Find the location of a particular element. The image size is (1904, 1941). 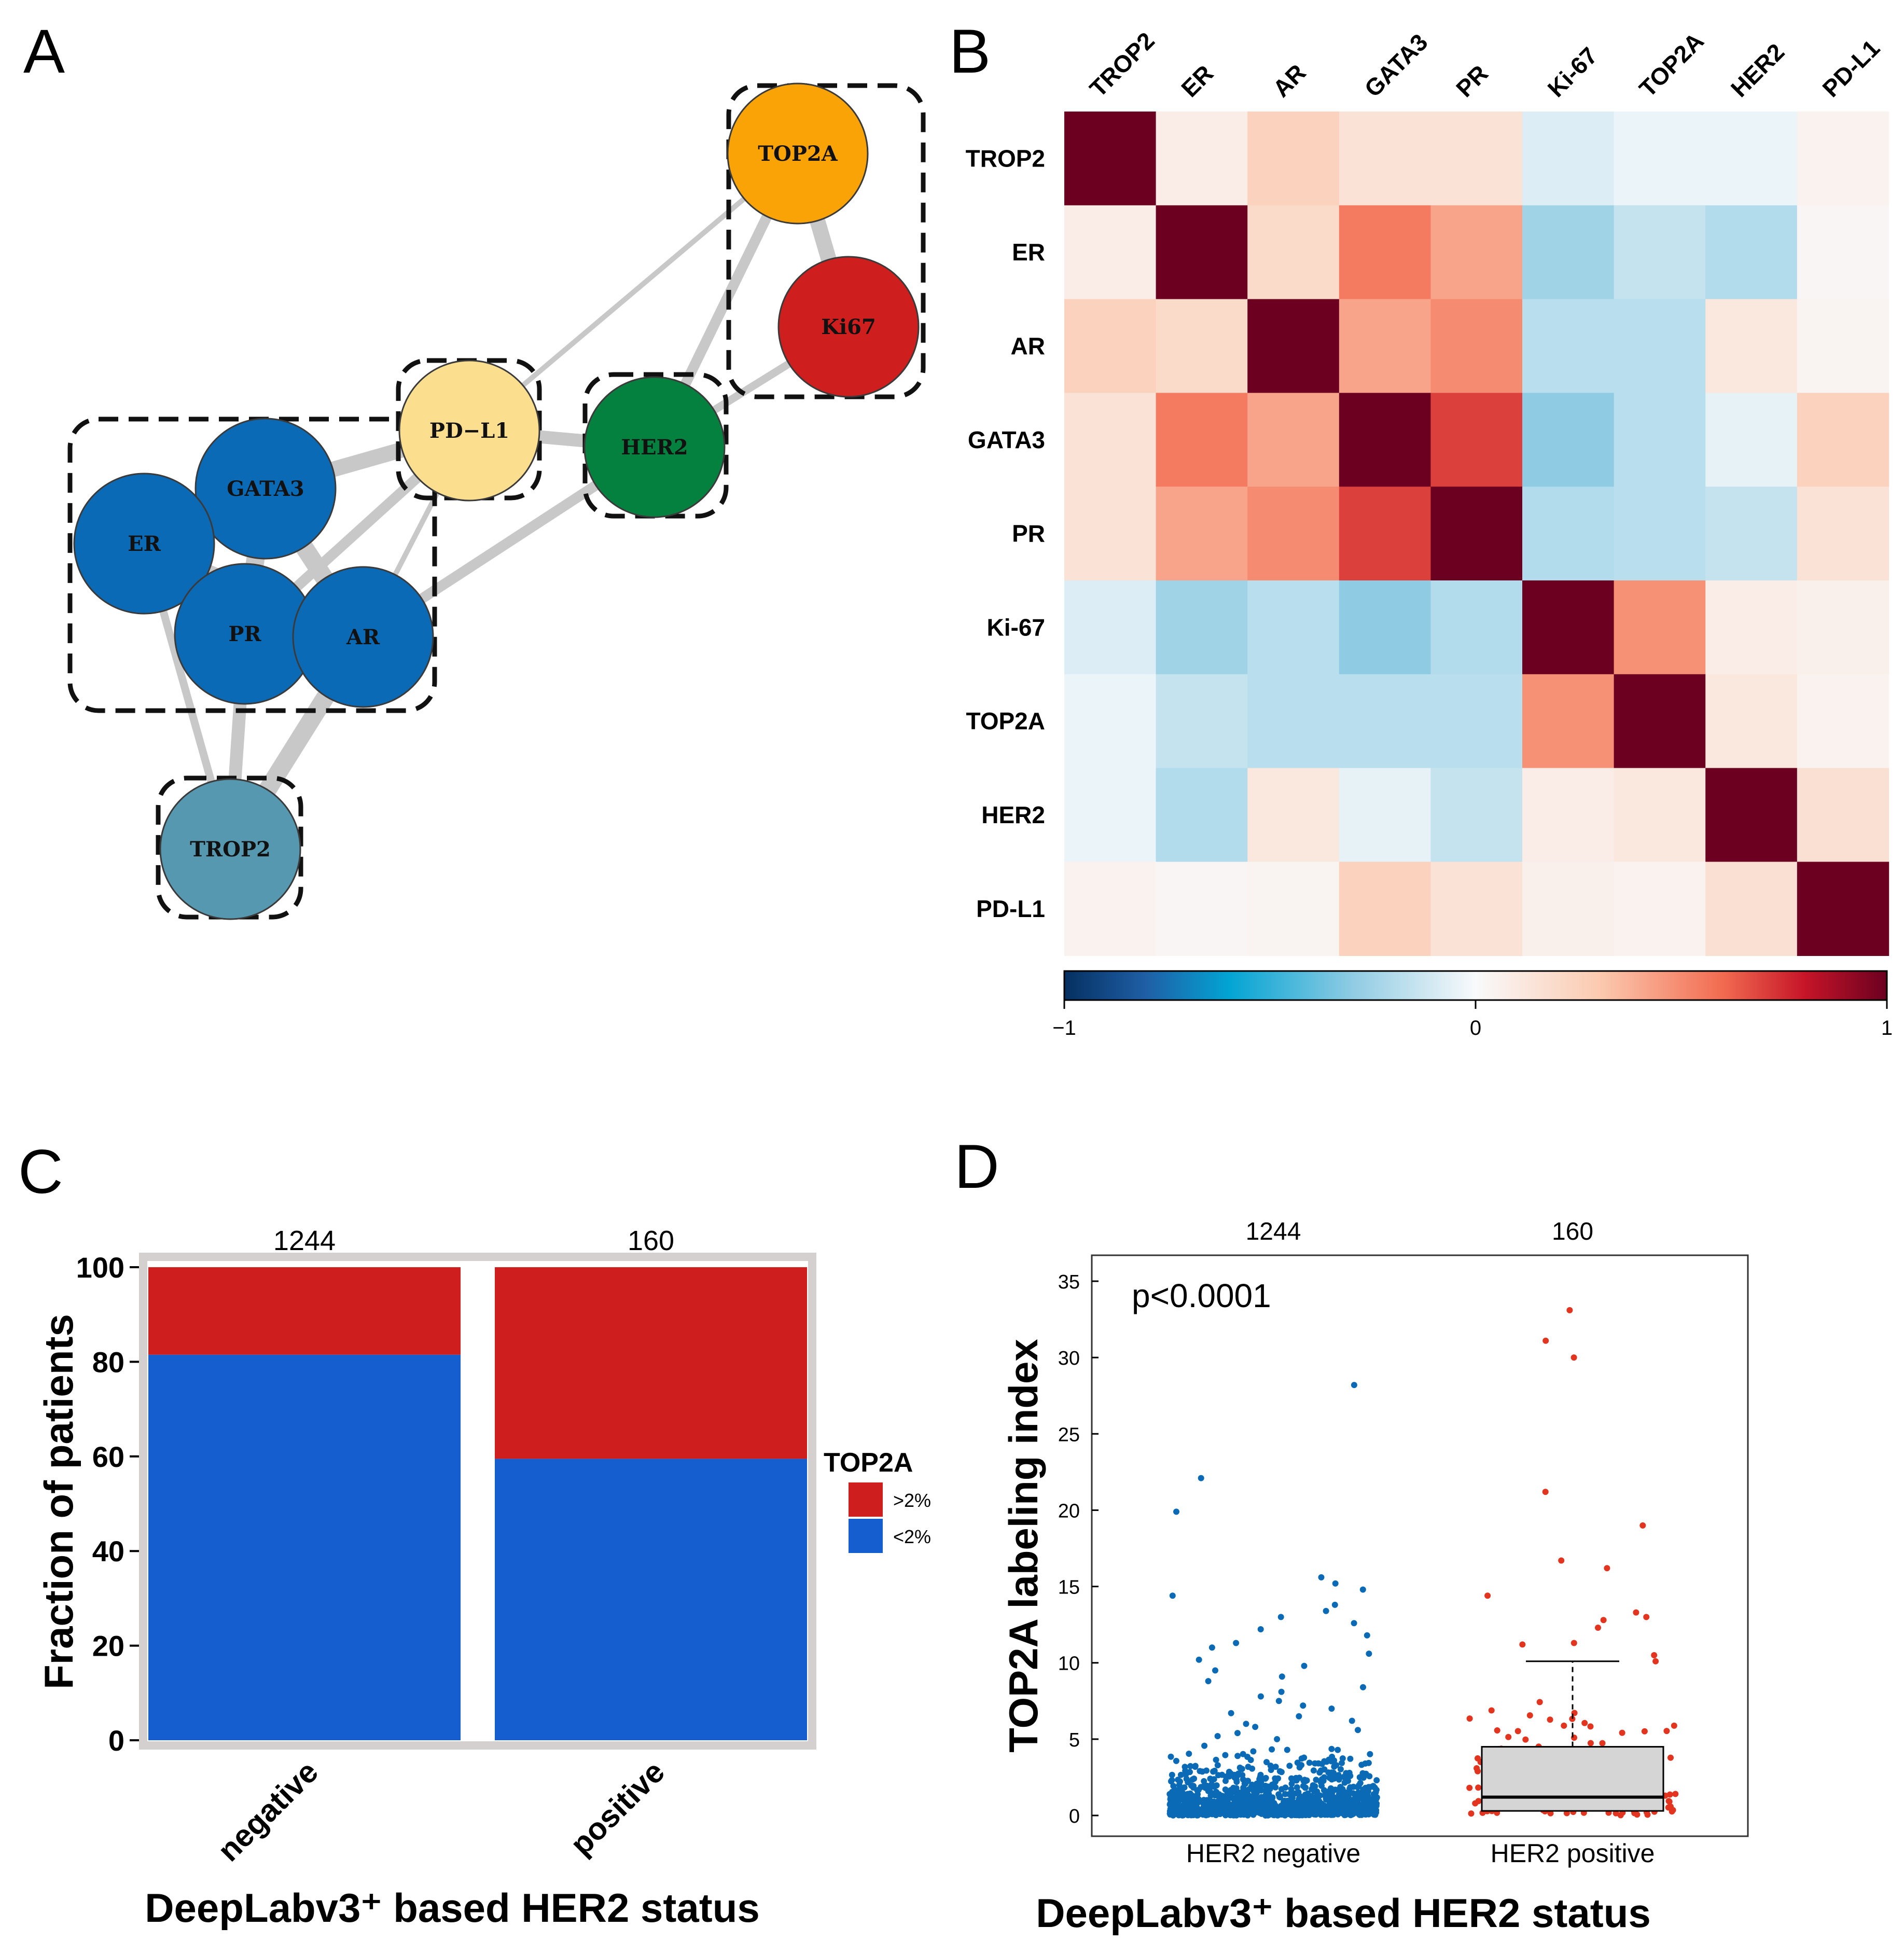

heatmap-cell-gata3-ar is located at coordinates (1294, 440).